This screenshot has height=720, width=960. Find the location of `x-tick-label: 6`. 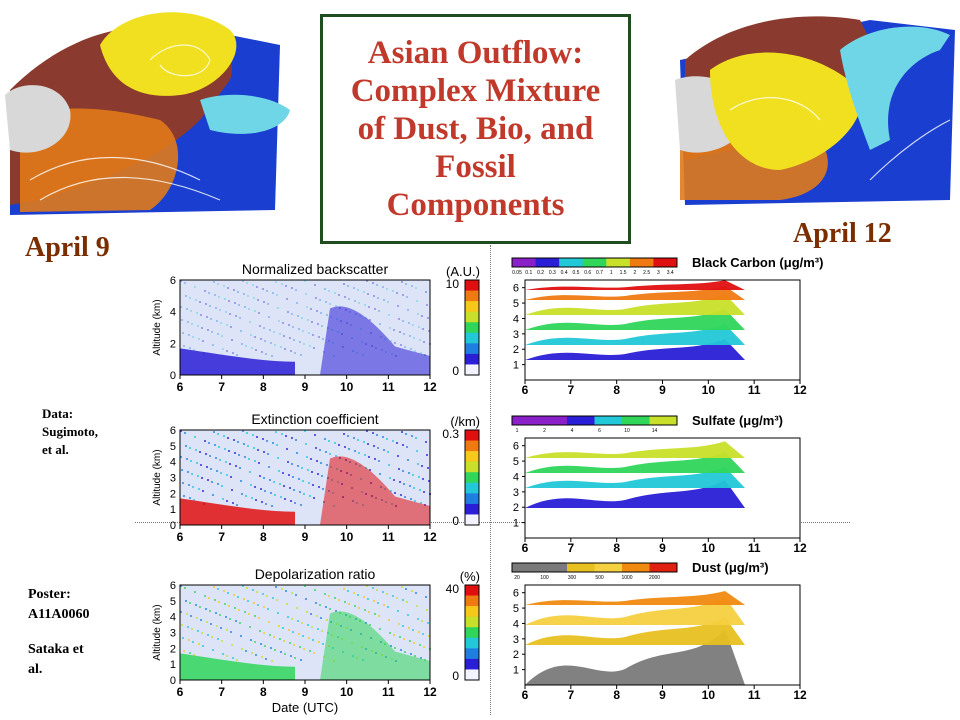

x-tick-label: 6 is located at coordinates (180, 537).